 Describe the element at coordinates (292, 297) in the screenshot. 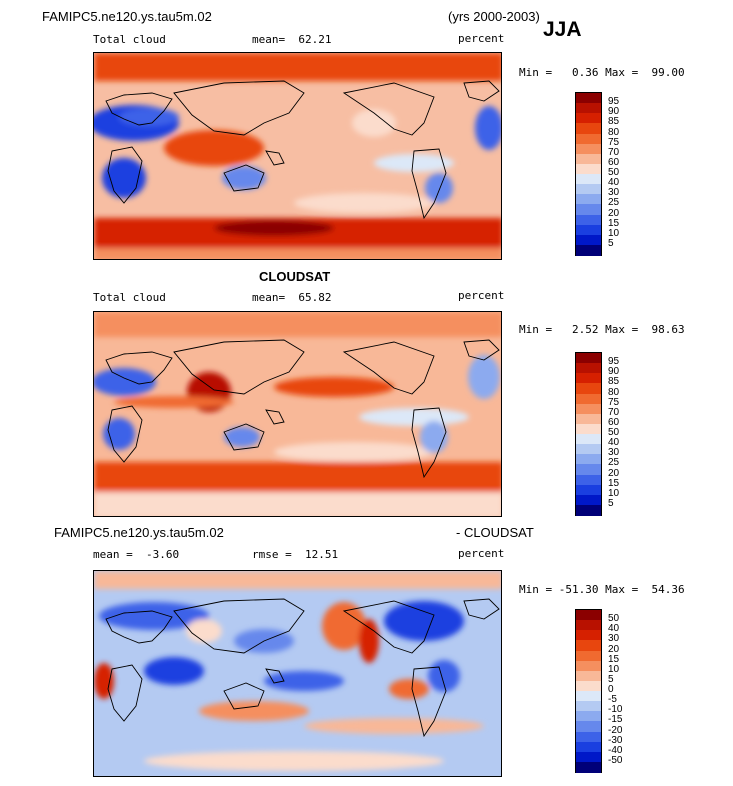

I see `panel2-mean: mean= 65.82` at that location.